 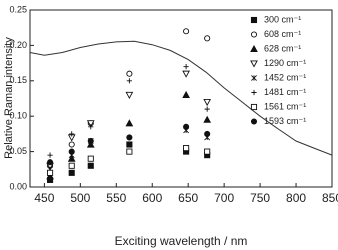 What do you see at coordinates (18, 45) in the screenshot?
I see `y-tick-label: 0.20` at bounding box center [18, 45].